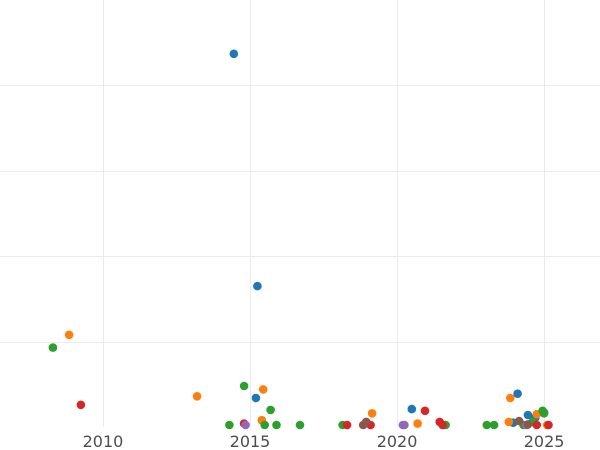 This screenshot has width=600, height=450. I want to click on x-tick-label: 2020, so click(397, 441).